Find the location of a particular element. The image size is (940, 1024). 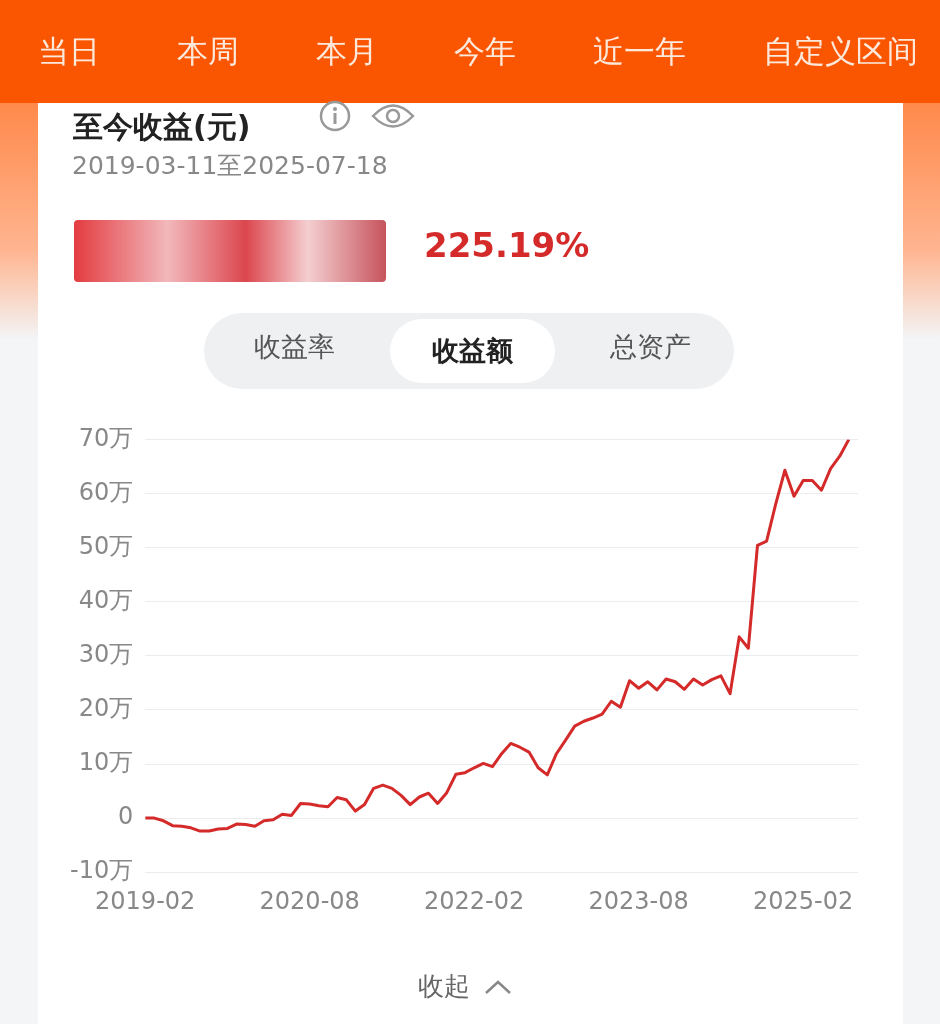

text: 收起 is located at coordinates (444, 986).